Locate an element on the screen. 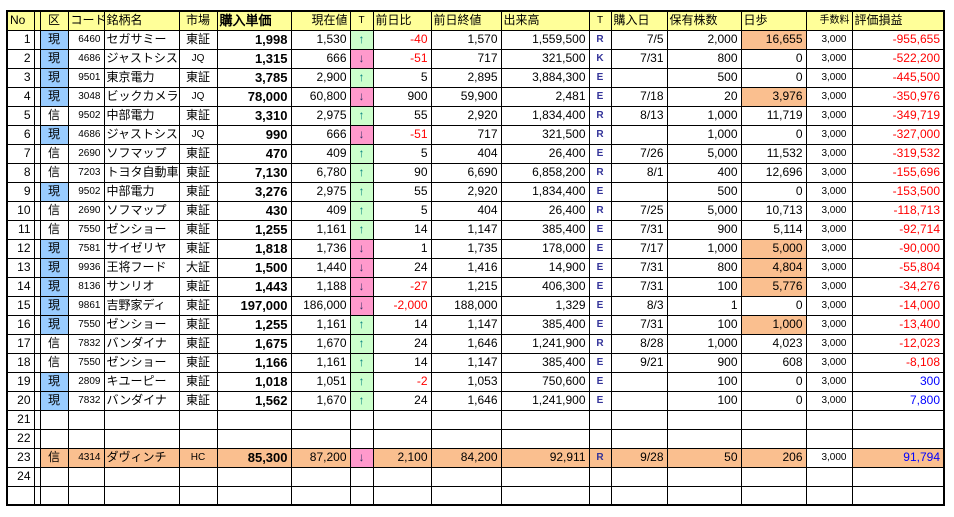 This screenshot has width=954, height=517. cell-cur: 1,736 is located at coordinates (320, 248).